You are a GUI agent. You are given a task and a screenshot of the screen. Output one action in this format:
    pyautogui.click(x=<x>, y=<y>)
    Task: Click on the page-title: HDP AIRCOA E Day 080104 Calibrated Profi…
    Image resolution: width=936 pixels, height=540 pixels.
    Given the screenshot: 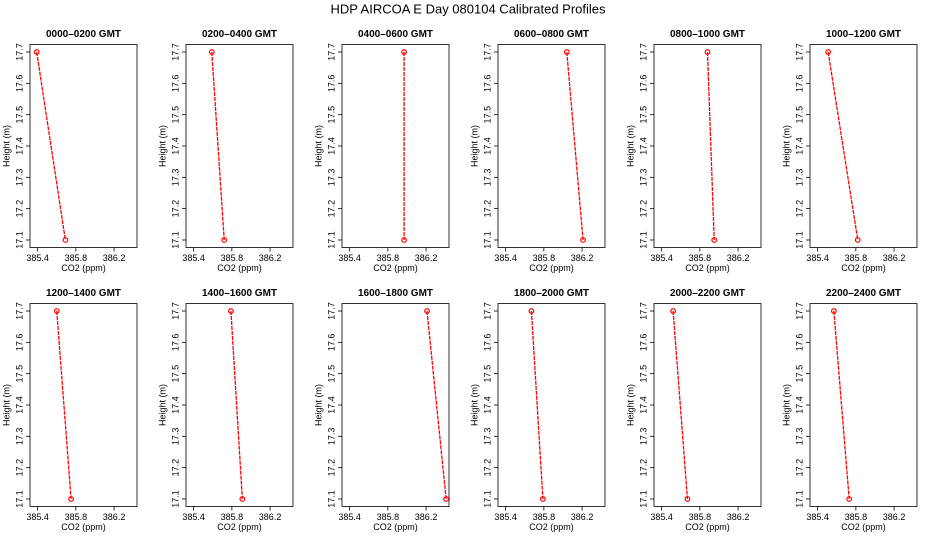 What is the action you would take?
    pyautogui.click(x=468, y=8)
    